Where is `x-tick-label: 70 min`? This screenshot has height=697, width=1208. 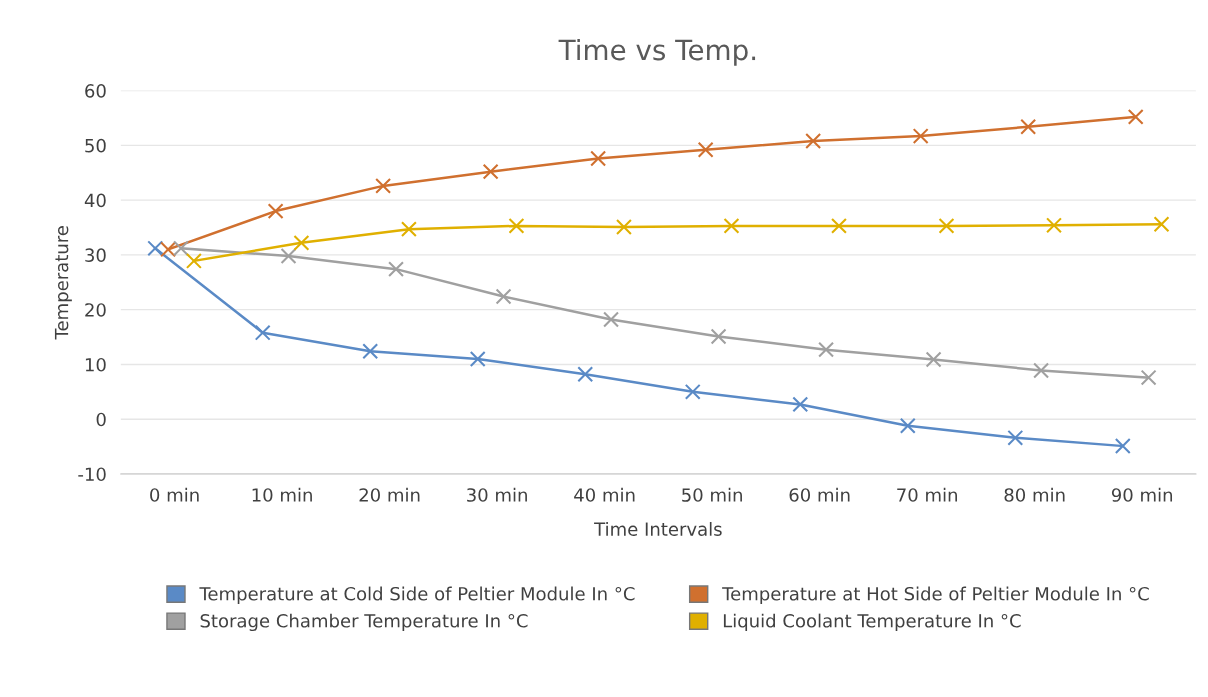 x-tick-label: 70 min is located at coordinates (927, 494).